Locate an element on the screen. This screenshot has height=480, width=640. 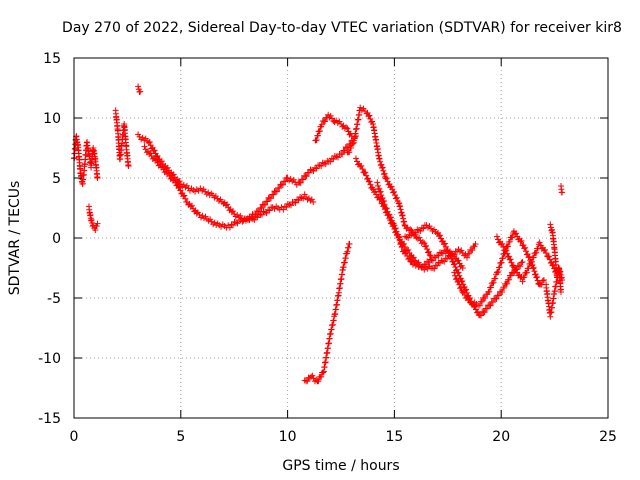
y-tick-label: -5 is located at coordinates (54, 299).